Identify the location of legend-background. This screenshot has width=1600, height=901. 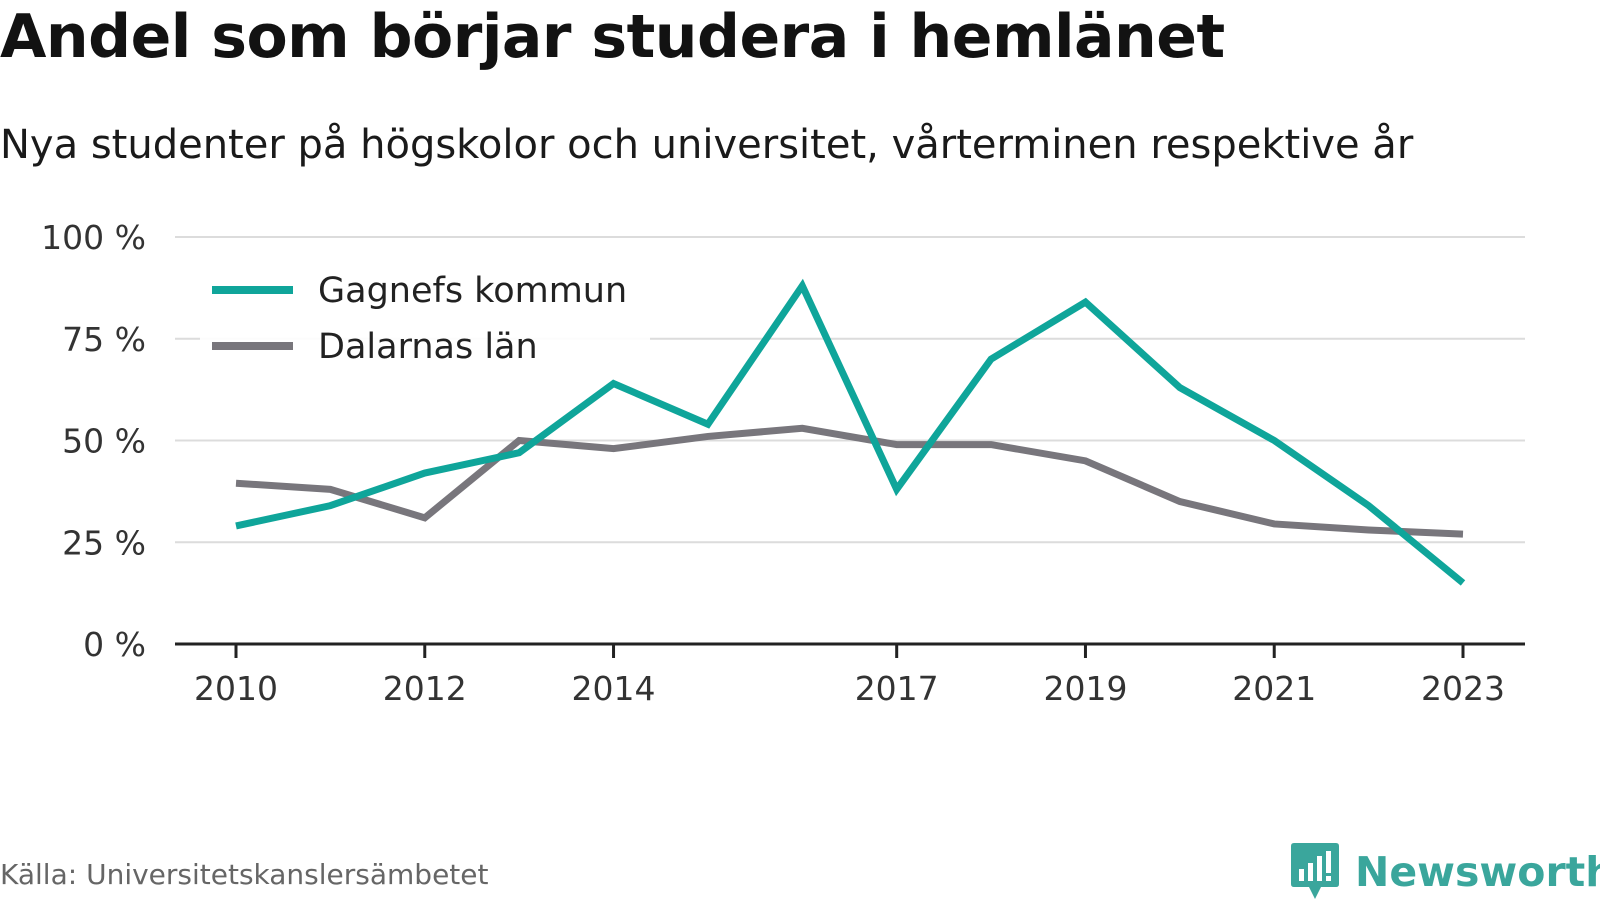
(425, 318).